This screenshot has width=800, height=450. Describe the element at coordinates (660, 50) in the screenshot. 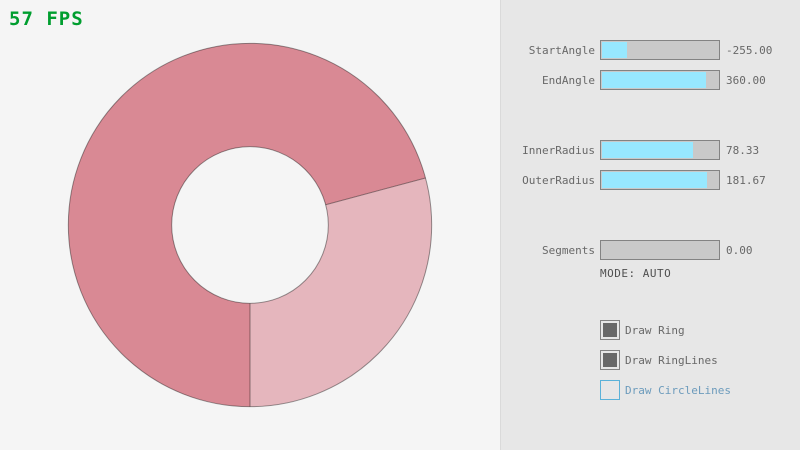

I see `startangle-slider` at that location.